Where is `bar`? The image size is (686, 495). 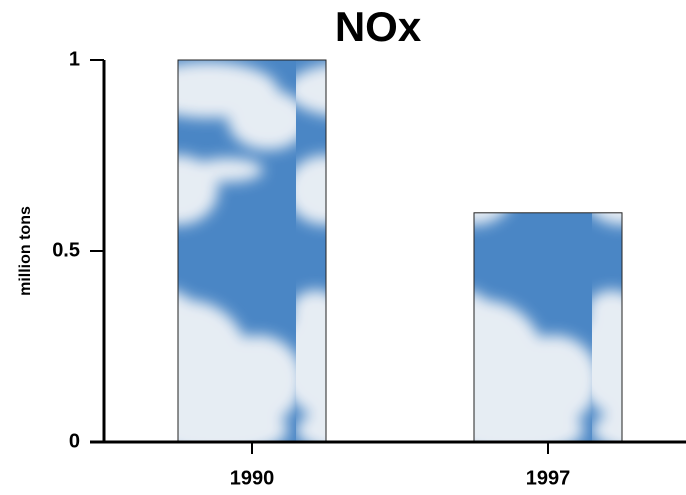
bar is located at coordinates (548, 327).